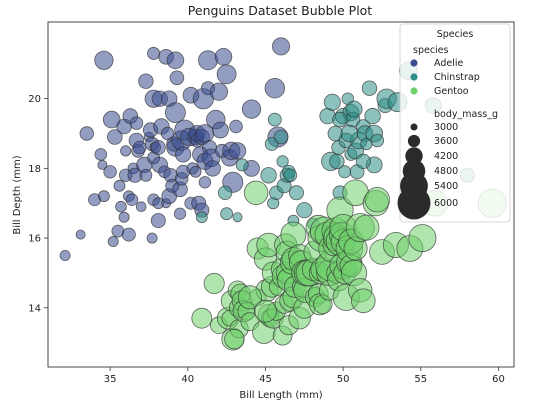 This screenshot has height=410, width=555. Describe the element at coordinates (414, 91) in the screenshot. I see `legend-marker-gentoo` at that location.